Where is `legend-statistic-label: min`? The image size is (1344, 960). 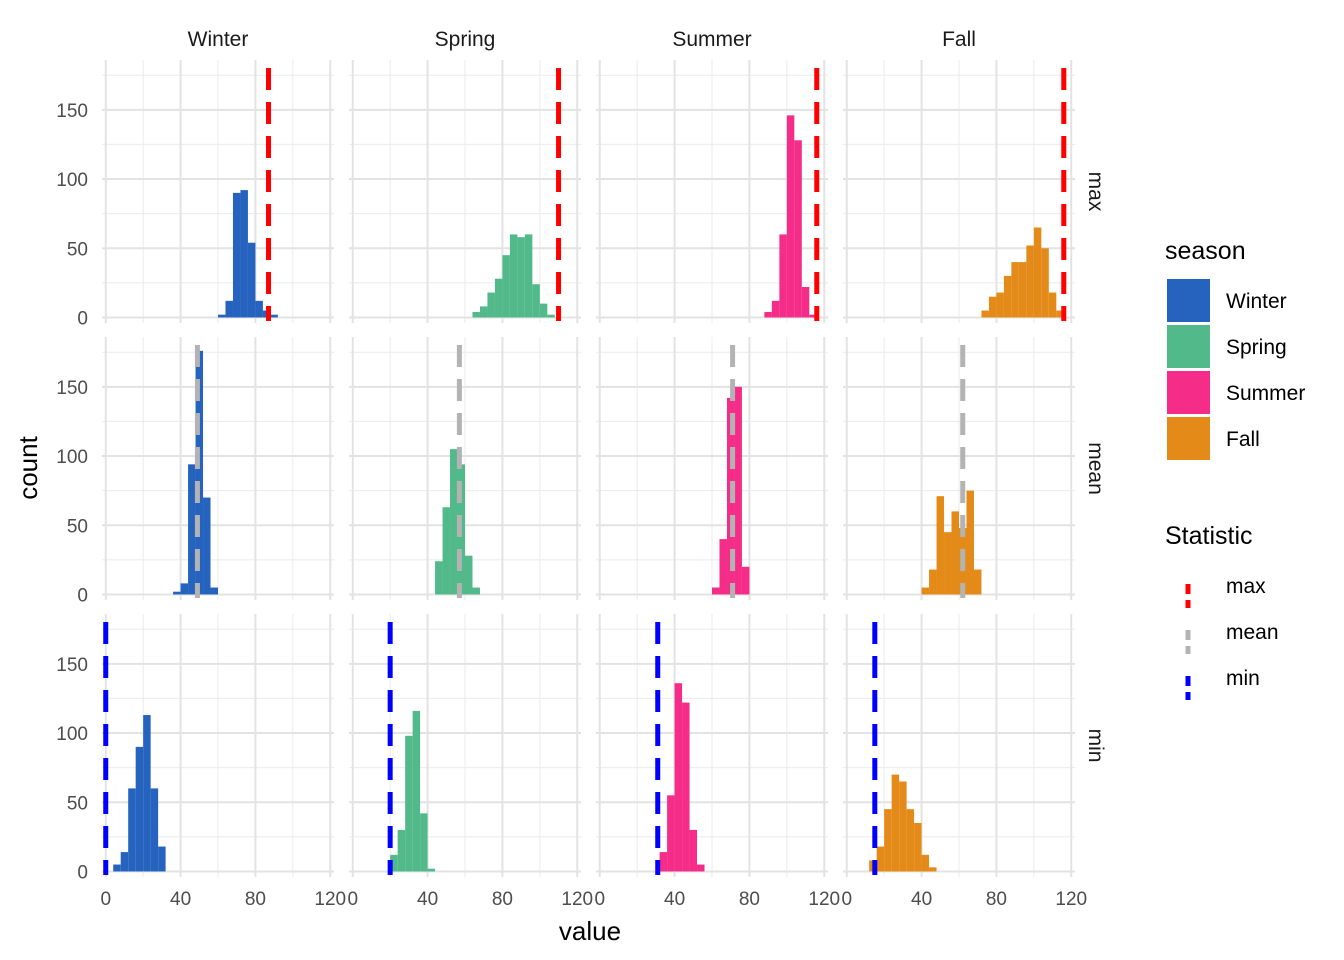 legend-statistic-label: min is located at coordinates (1243, 678).